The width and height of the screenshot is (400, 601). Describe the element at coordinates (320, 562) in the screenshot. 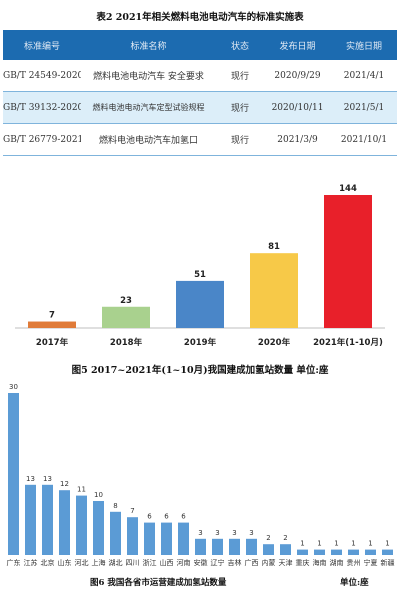

I see `x-tick-label: 海南` at that location.